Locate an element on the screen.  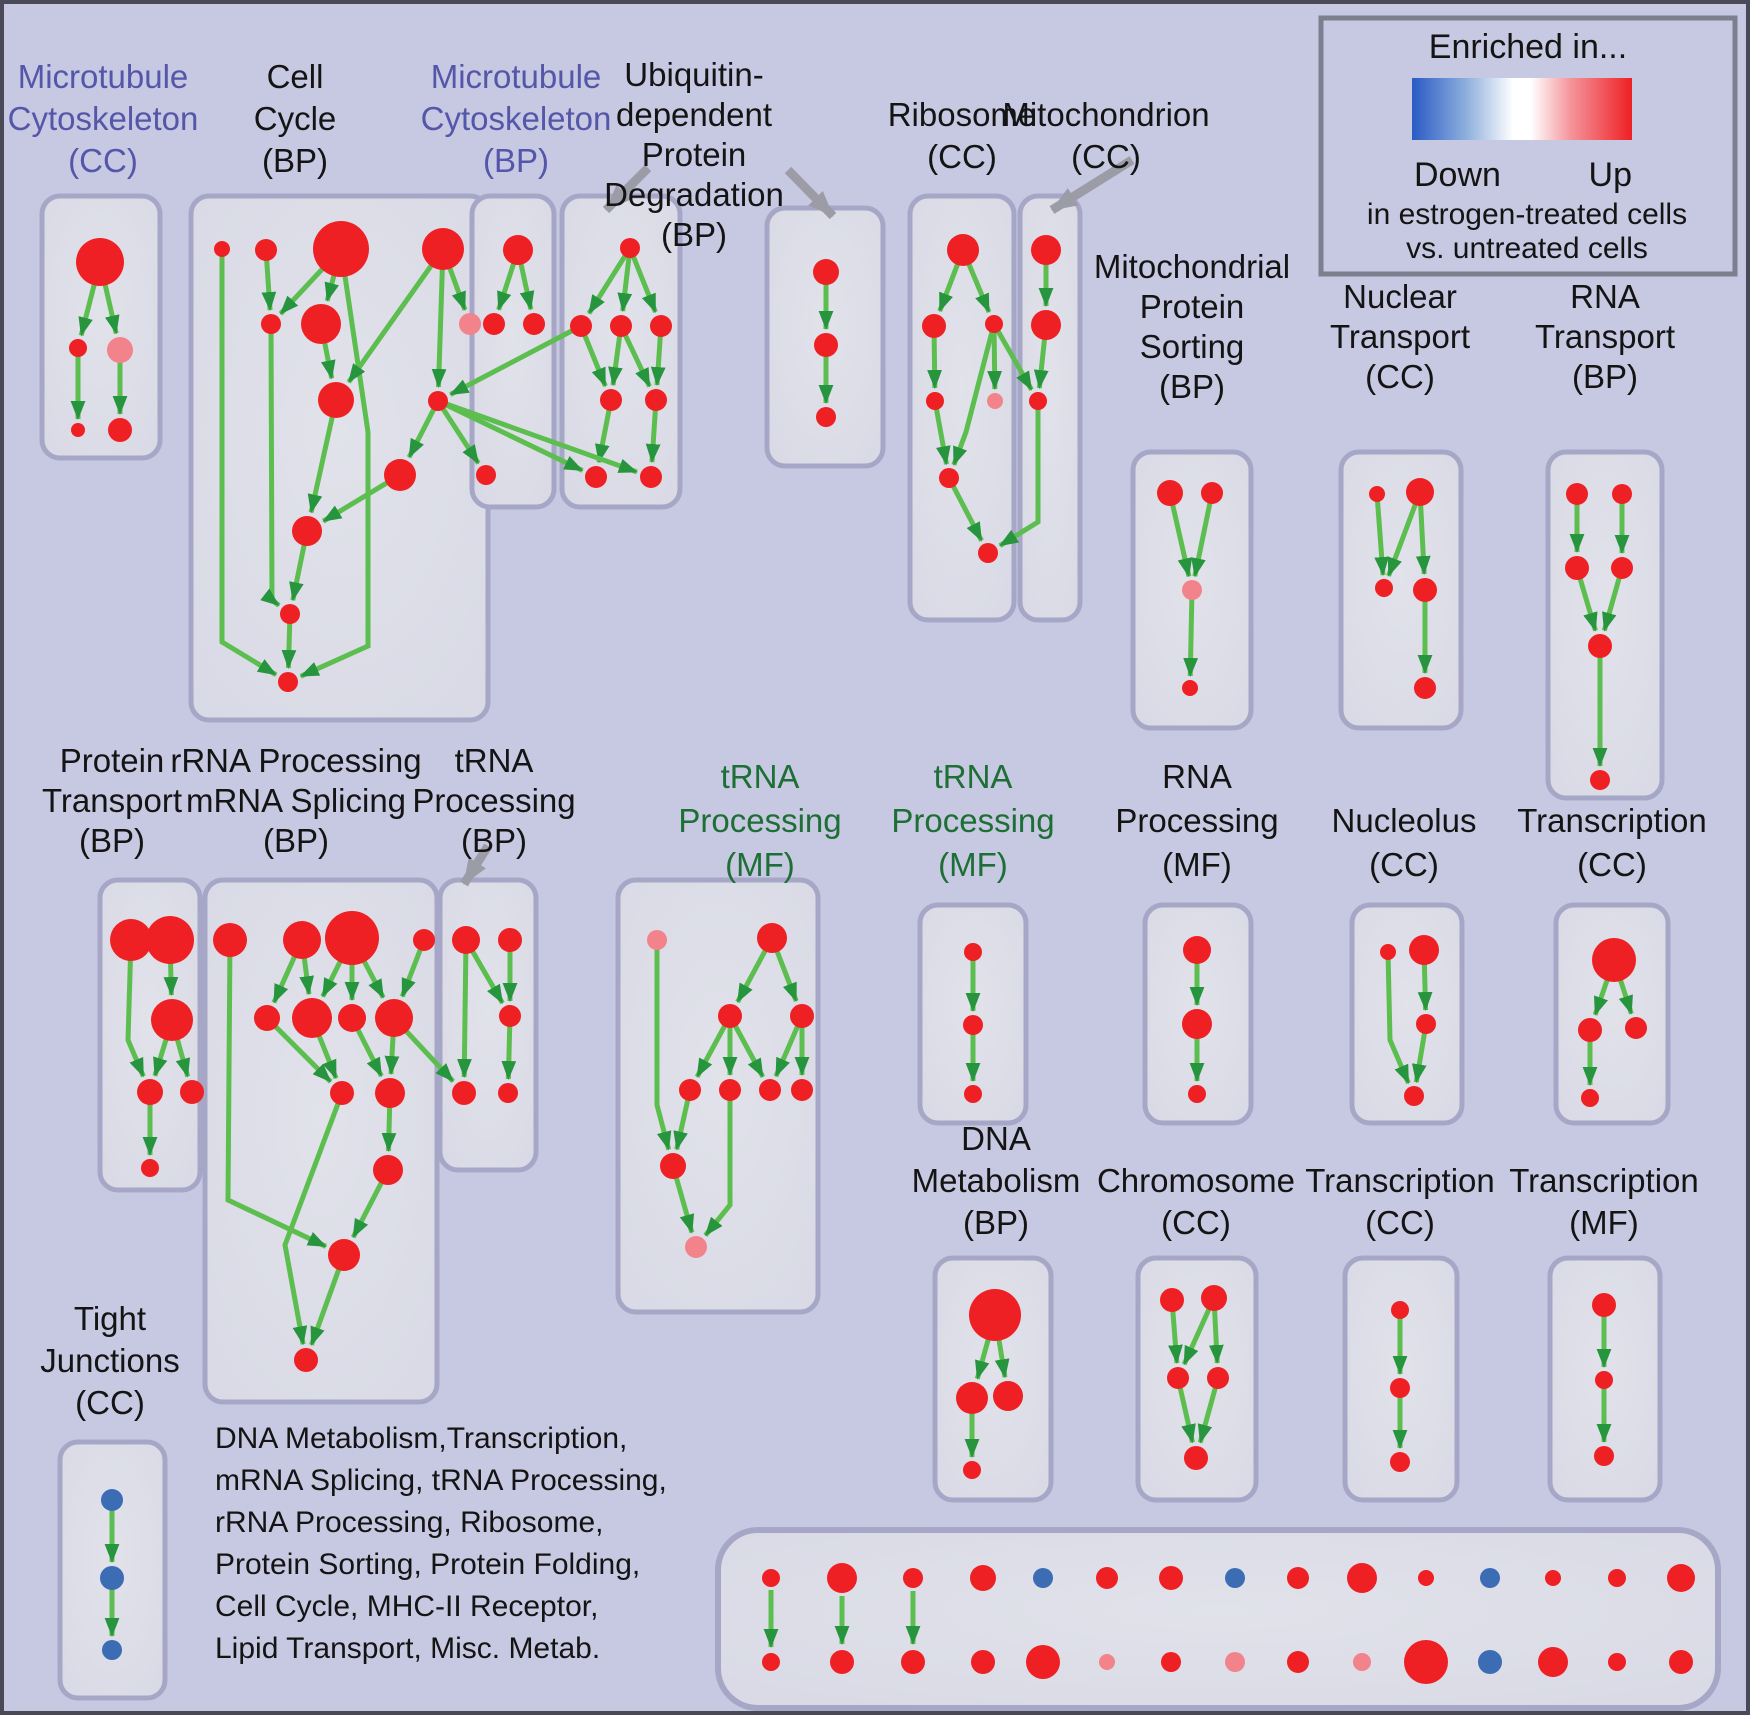
go-term-node-v3 is located at coordinates (826, 417).